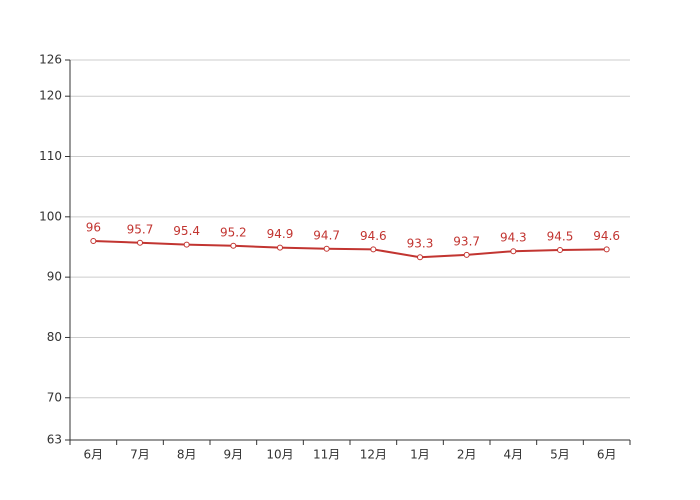 This screenshot has height=500, width=700. What do you see at coordinates (140, 455) in the screenshot?
I see `x-tick-label: 7月` at bounding box center [140, 455].